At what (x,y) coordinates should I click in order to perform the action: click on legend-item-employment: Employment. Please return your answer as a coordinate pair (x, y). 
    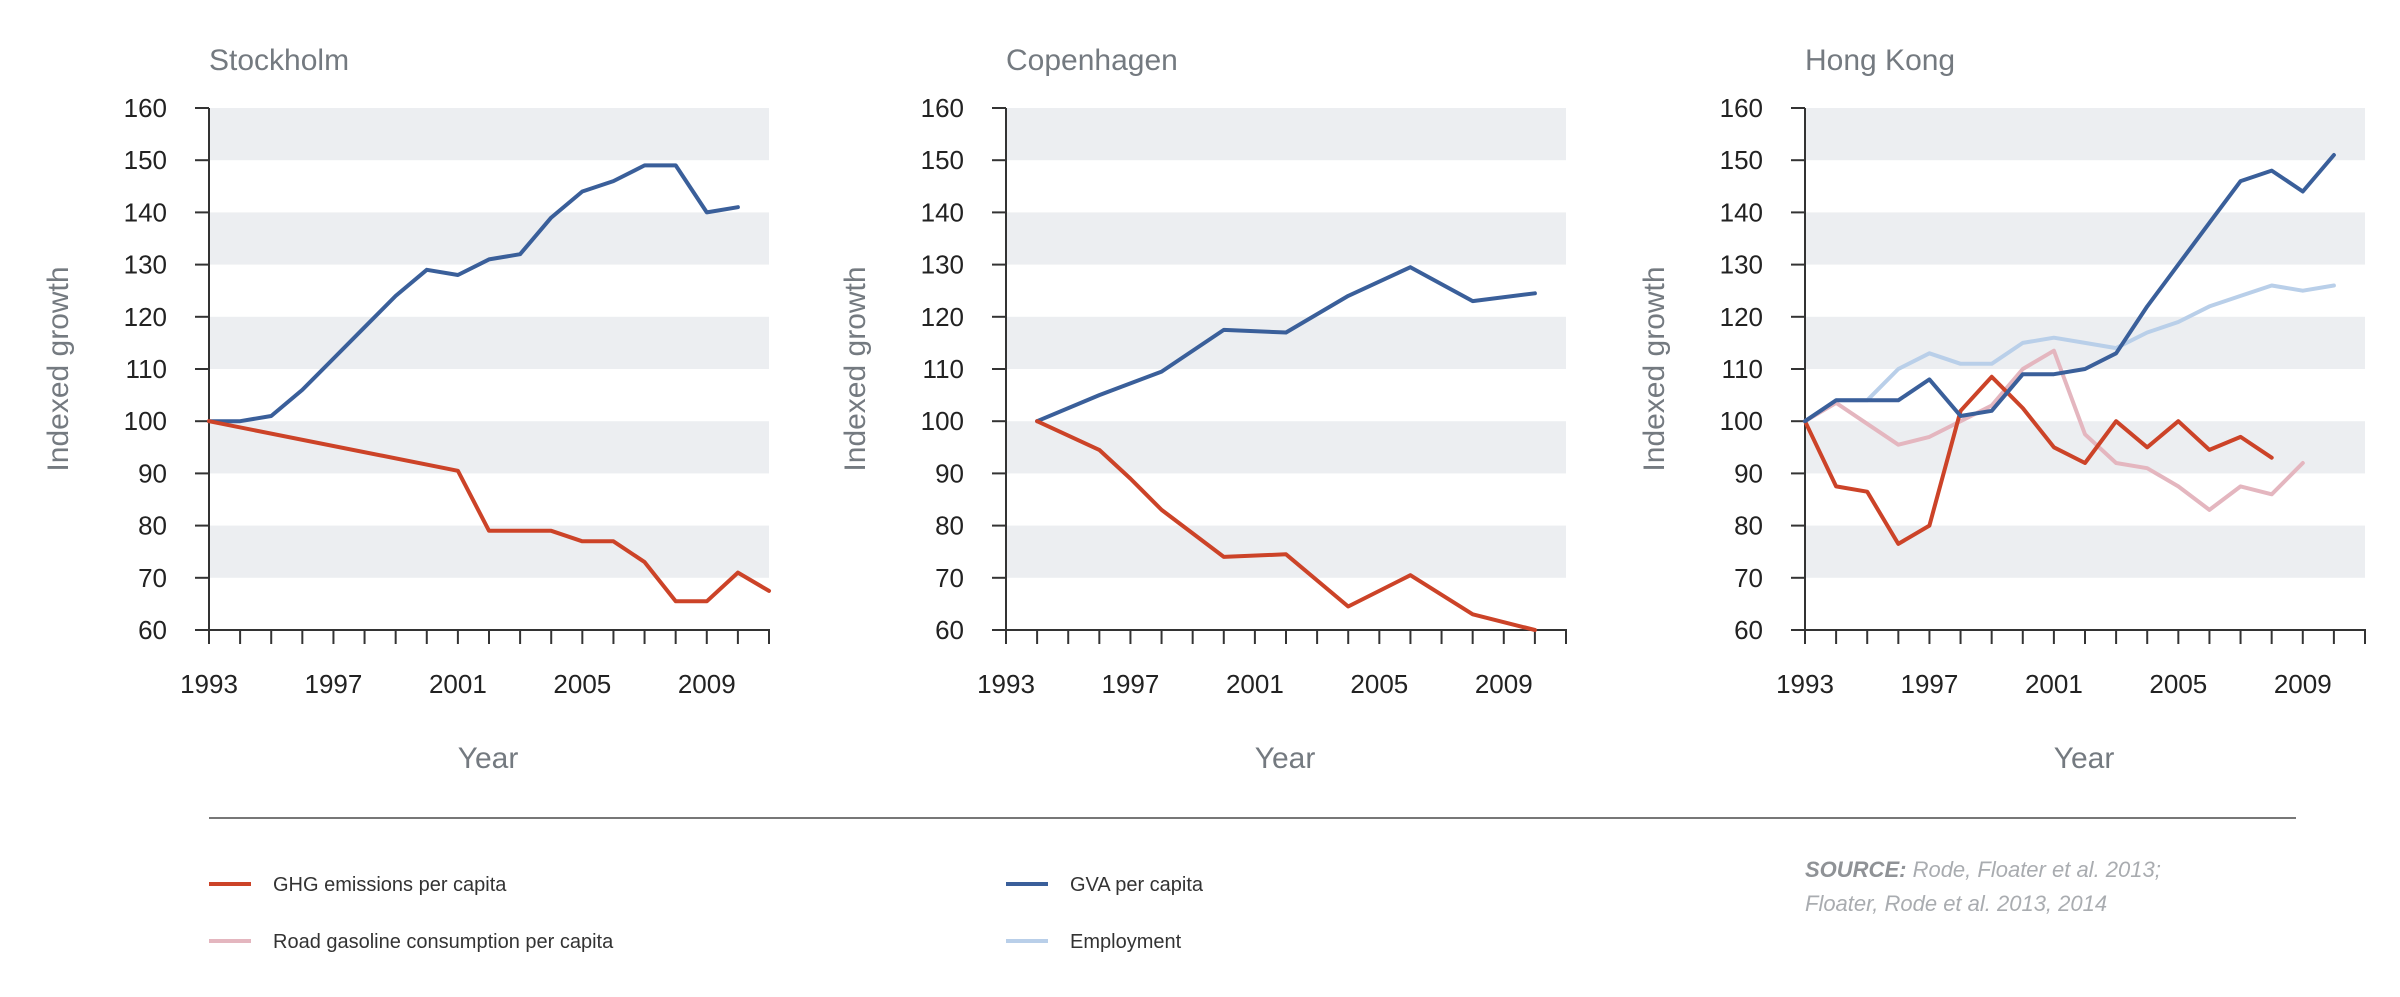
    Looking at the image, I should click on (1094, 942).